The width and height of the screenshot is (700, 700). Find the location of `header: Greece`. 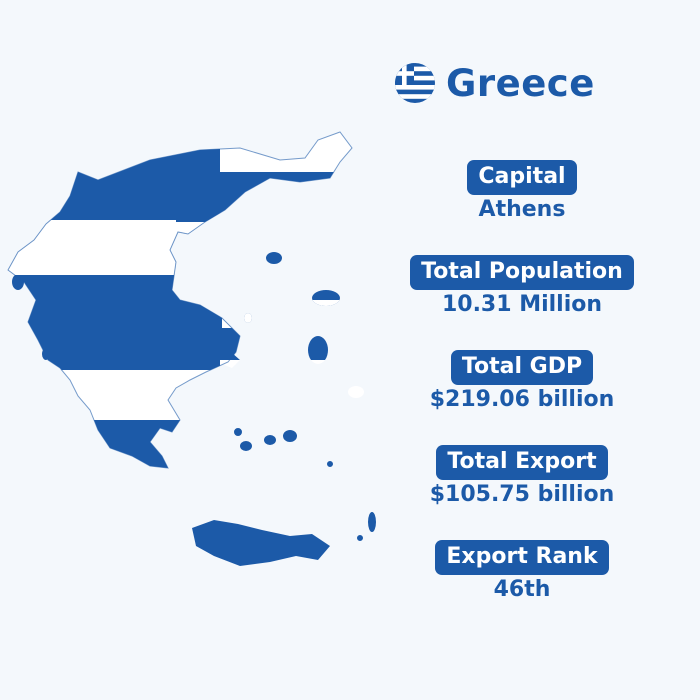

header: Greece is located at coordinates (494, 83).